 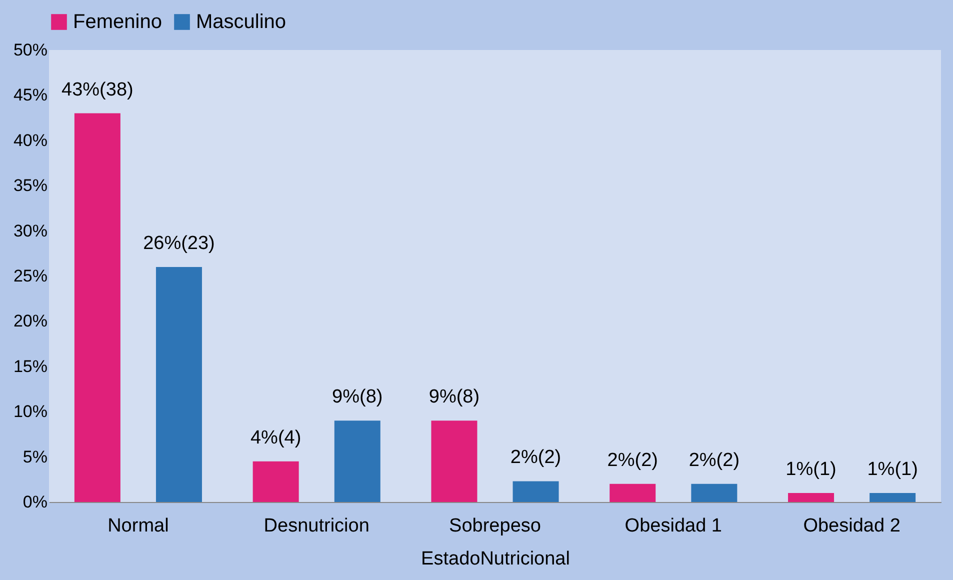 I want to click on y-tick-label: 30%, so click(x=30, y=230).